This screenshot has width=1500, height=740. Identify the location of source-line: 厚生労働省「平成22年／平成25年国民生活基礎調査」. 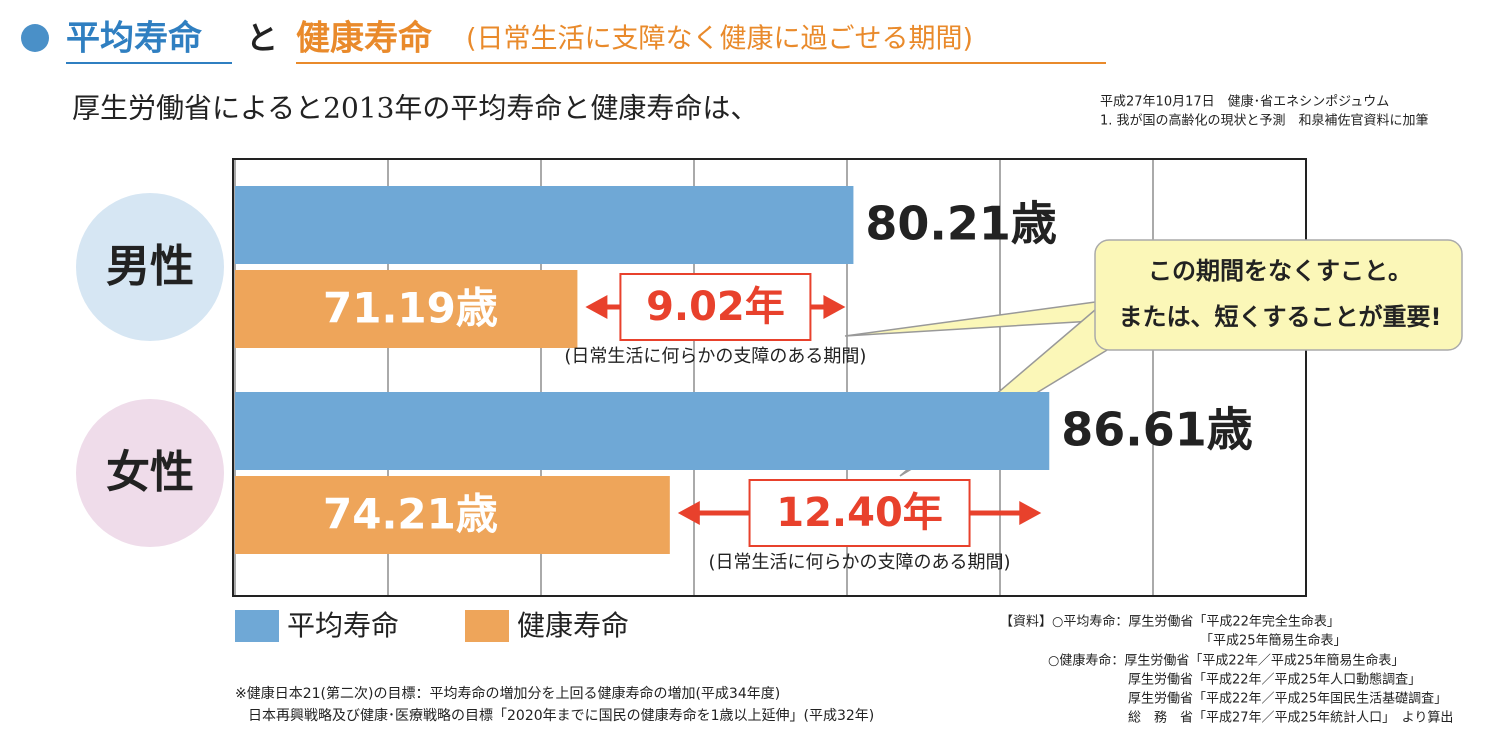
(1287, 699).